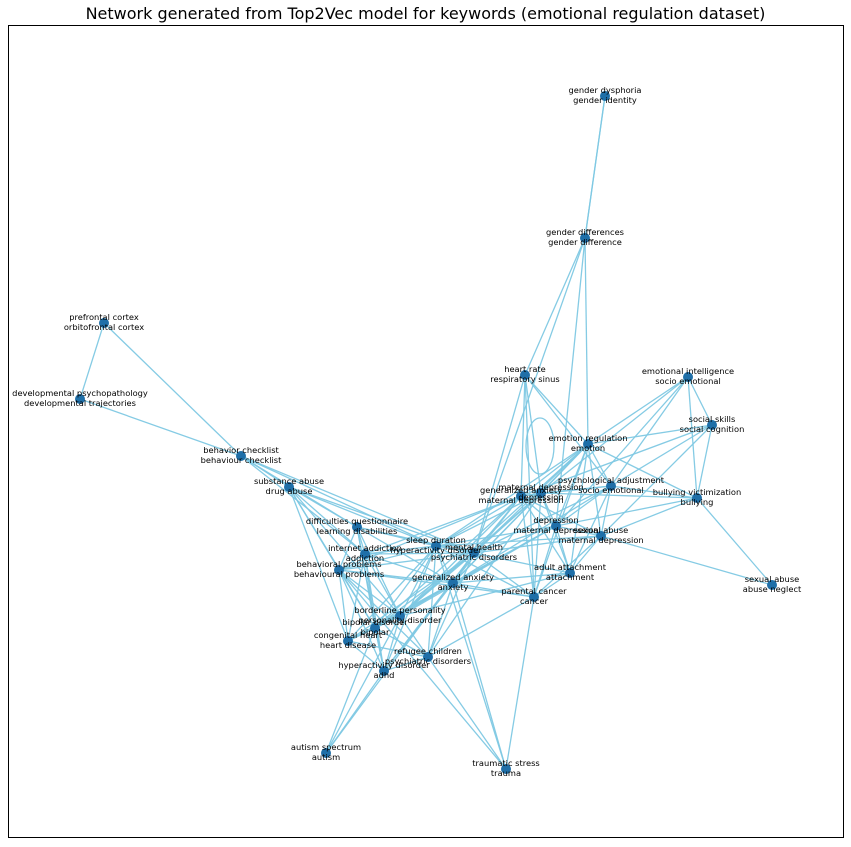  Describe the element at coordinates (697, 498) in the screenshot. I see `node-bullying` at that location.